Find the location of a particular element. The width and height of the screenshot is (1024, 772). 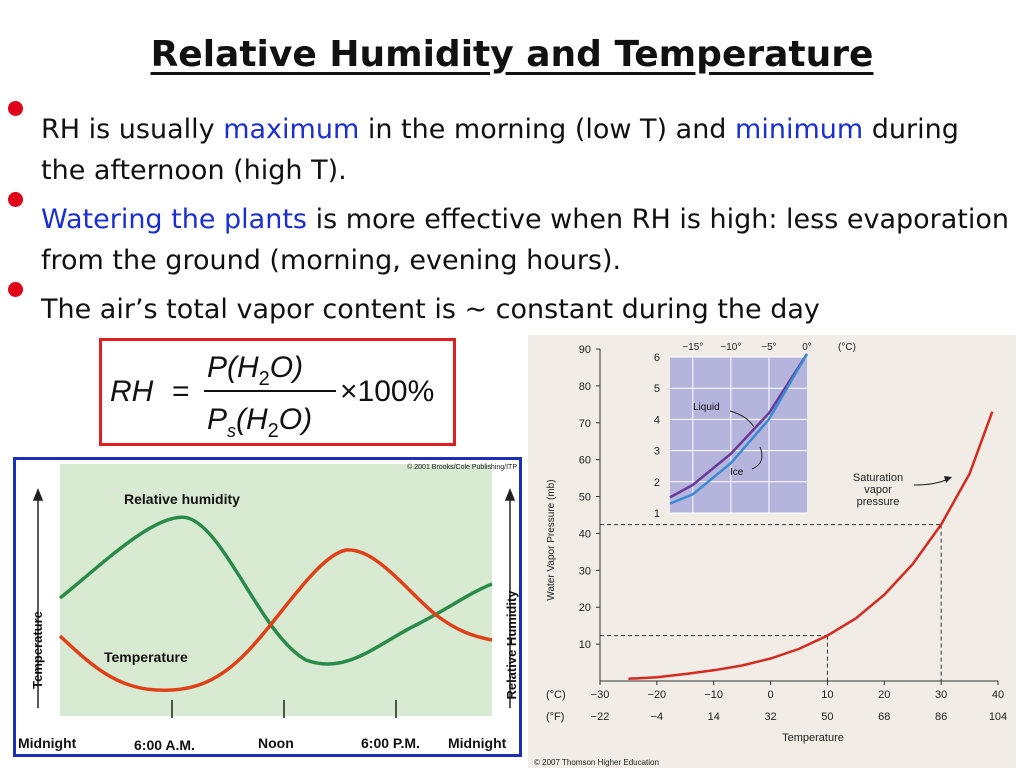

liquid-pointer is located at coordinates (742, 419).